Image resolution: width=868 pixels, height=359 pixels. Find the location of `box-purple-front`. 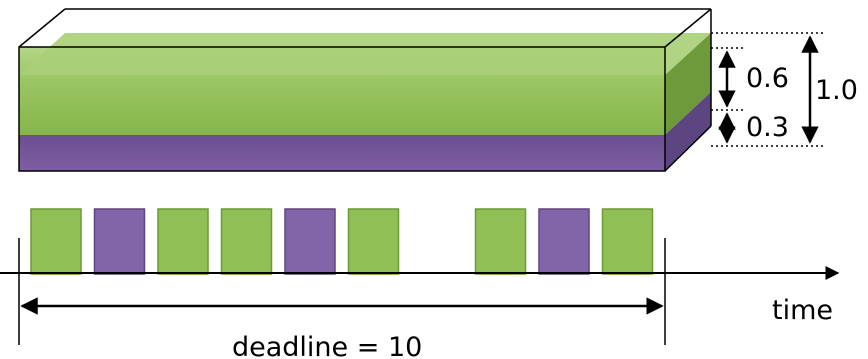

box-purple-front is located at coordinates (342, 153).